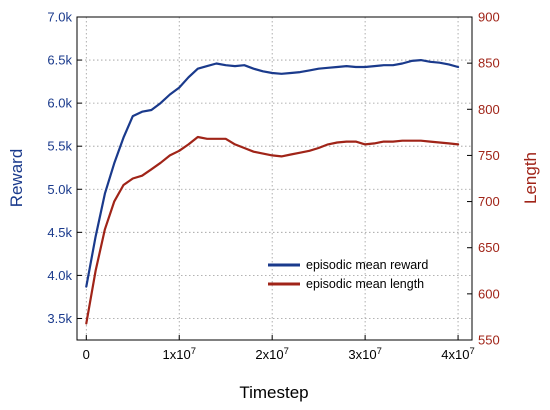 Image resolution: width=550 pixels, height=410 pixels. Describe the element at coordinates (59, 103) in the screenshot. I see `y-left-tick-label: 6.0k` at that location.